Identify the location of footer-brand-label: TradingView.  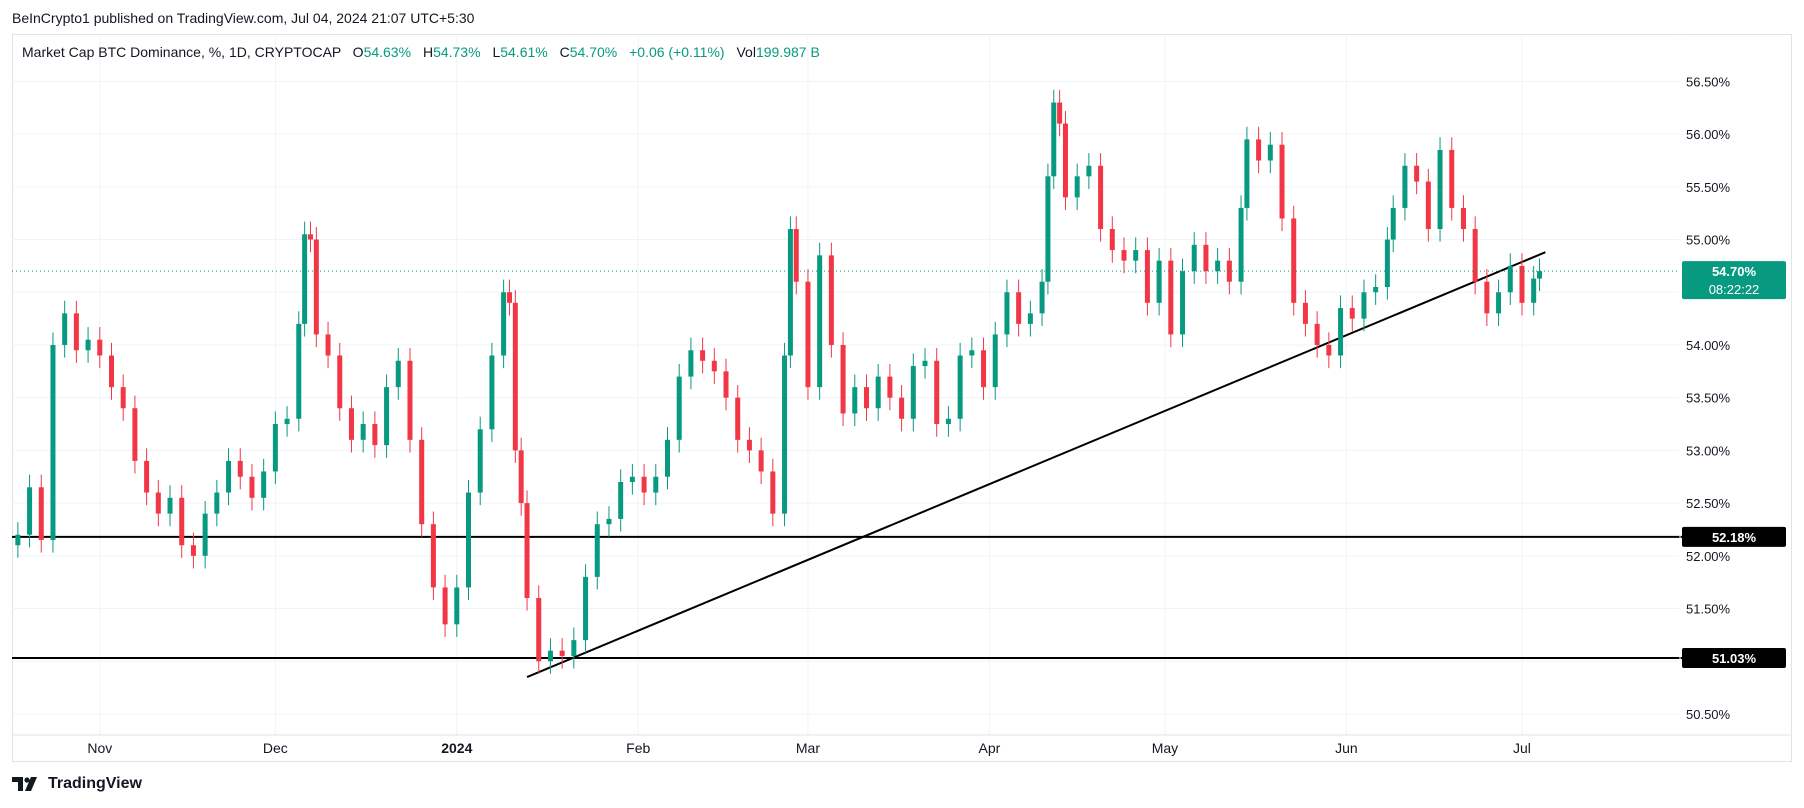
(95, 783).